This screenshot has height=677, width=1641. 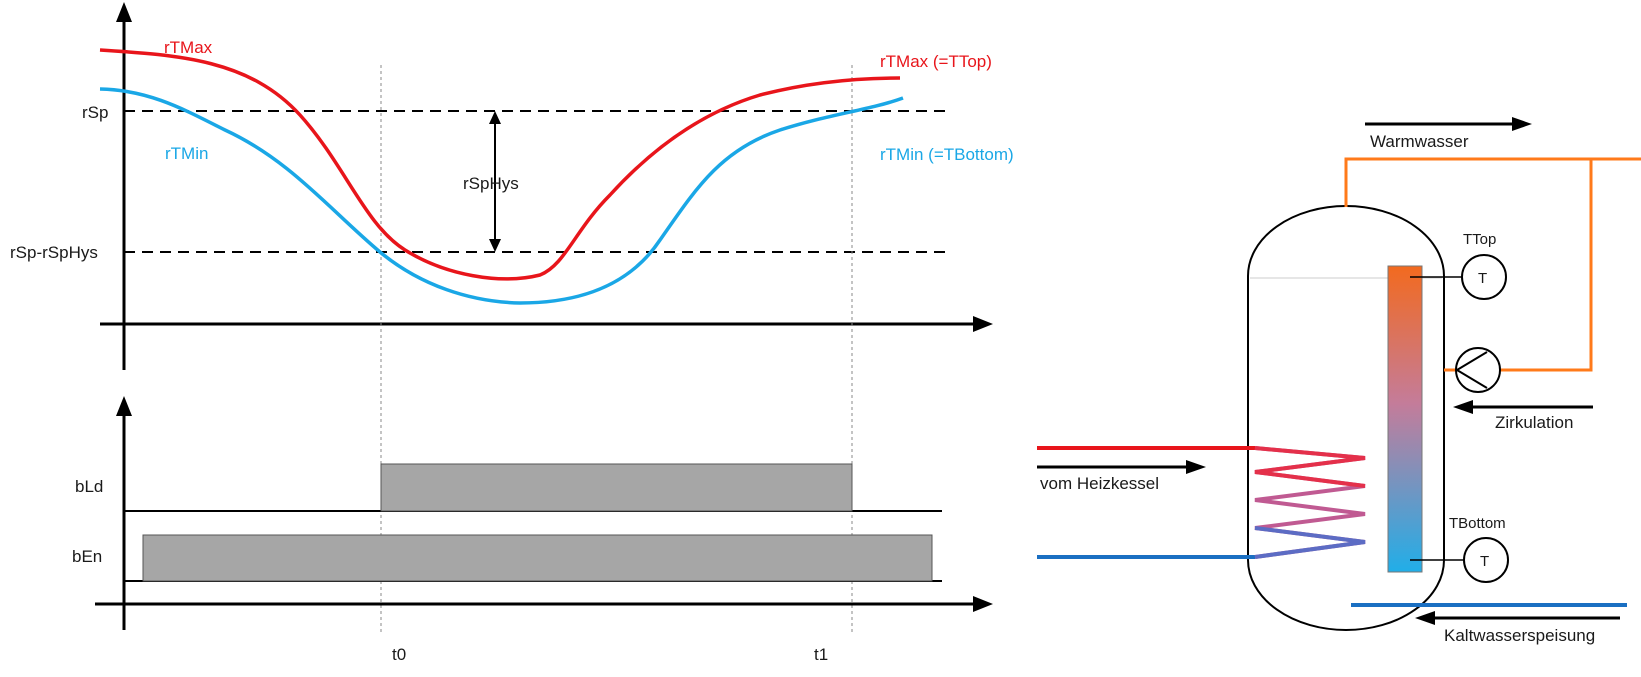 I want to click on tbottom-sensor, so click(x=1486, y=560).